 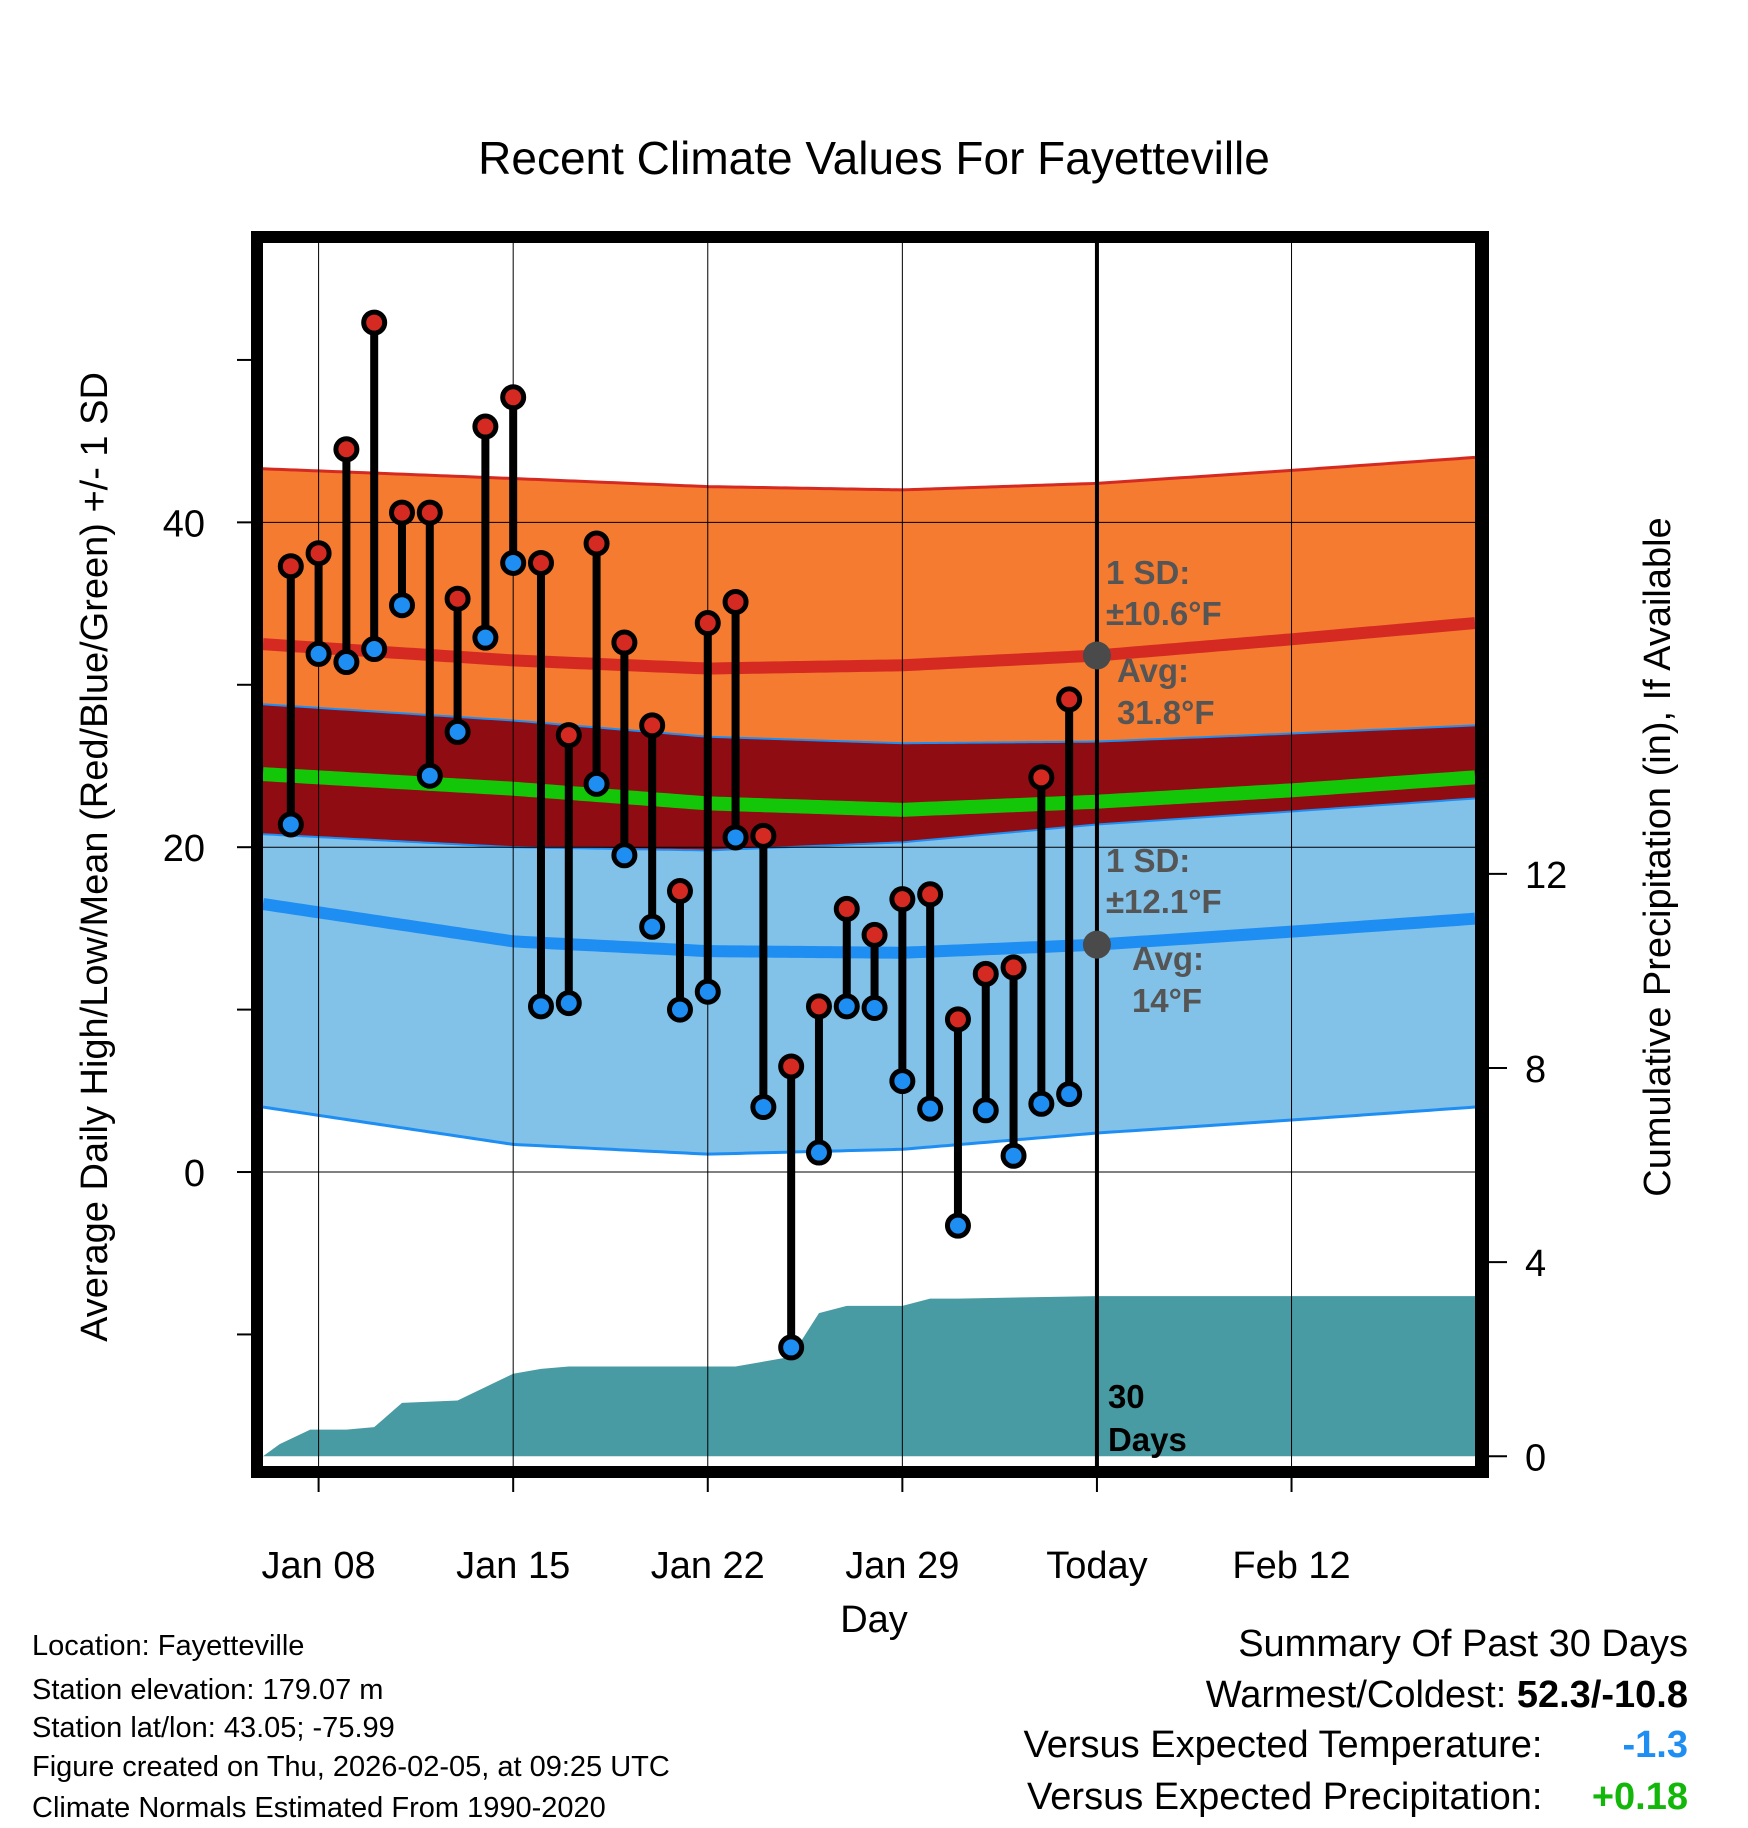 What do you see at coordinates (1546, 876) in the screenshot?
I see `y2-tick-label: 12` at bounding box center [1546, 876].